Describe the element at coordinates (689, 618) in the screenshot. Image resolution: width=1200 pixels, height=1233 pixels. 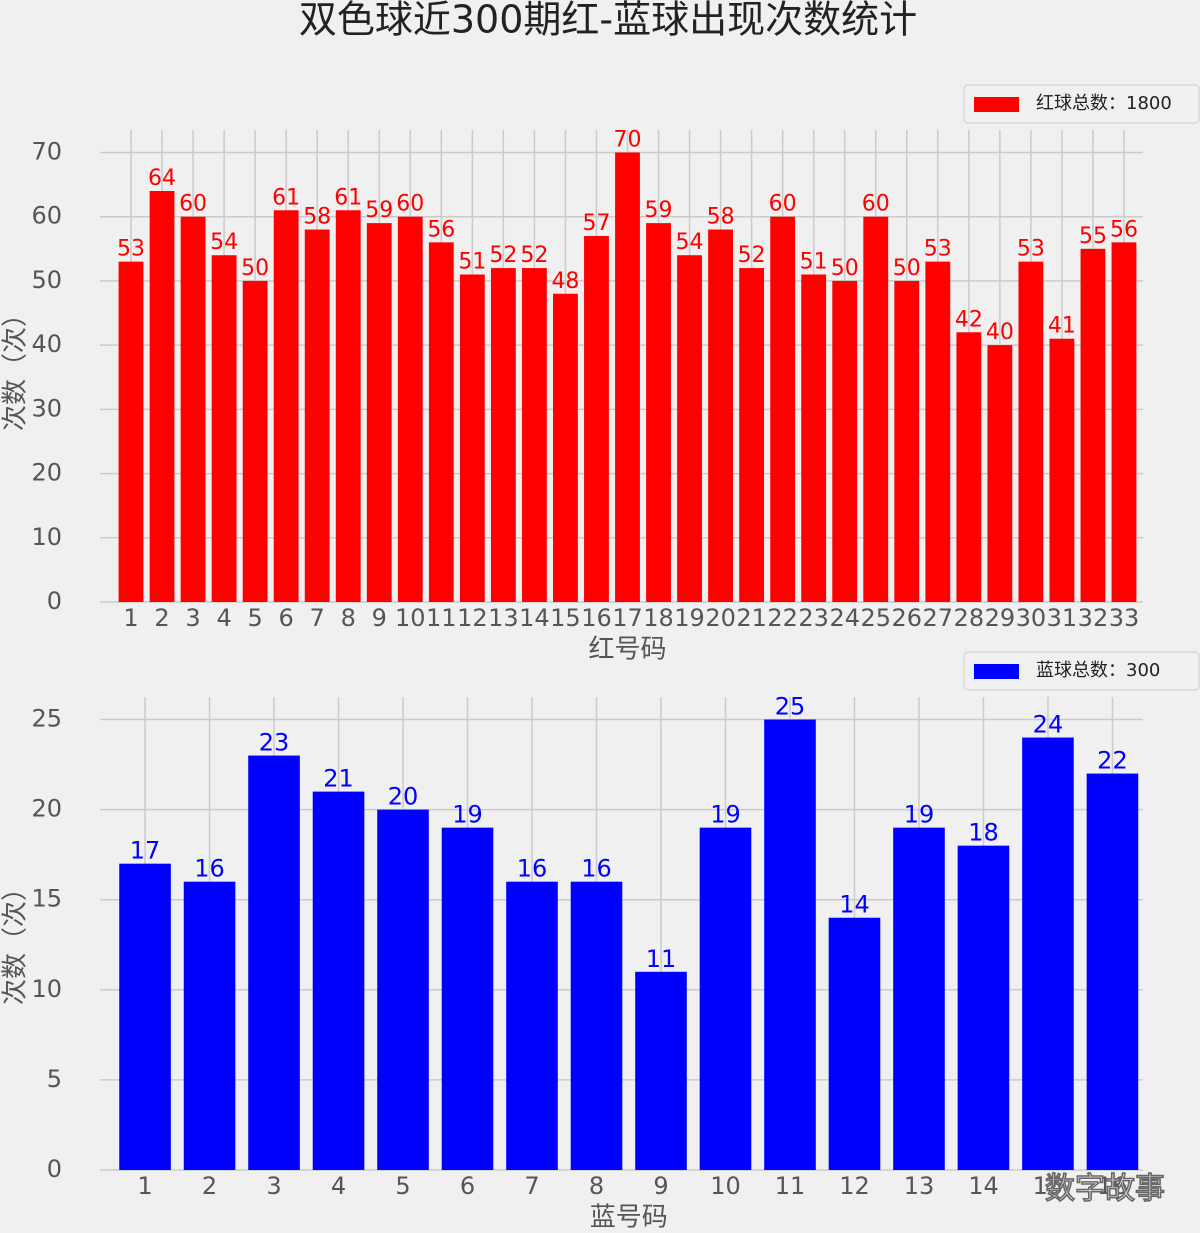
I see `x-tick-label: 19` at that location.